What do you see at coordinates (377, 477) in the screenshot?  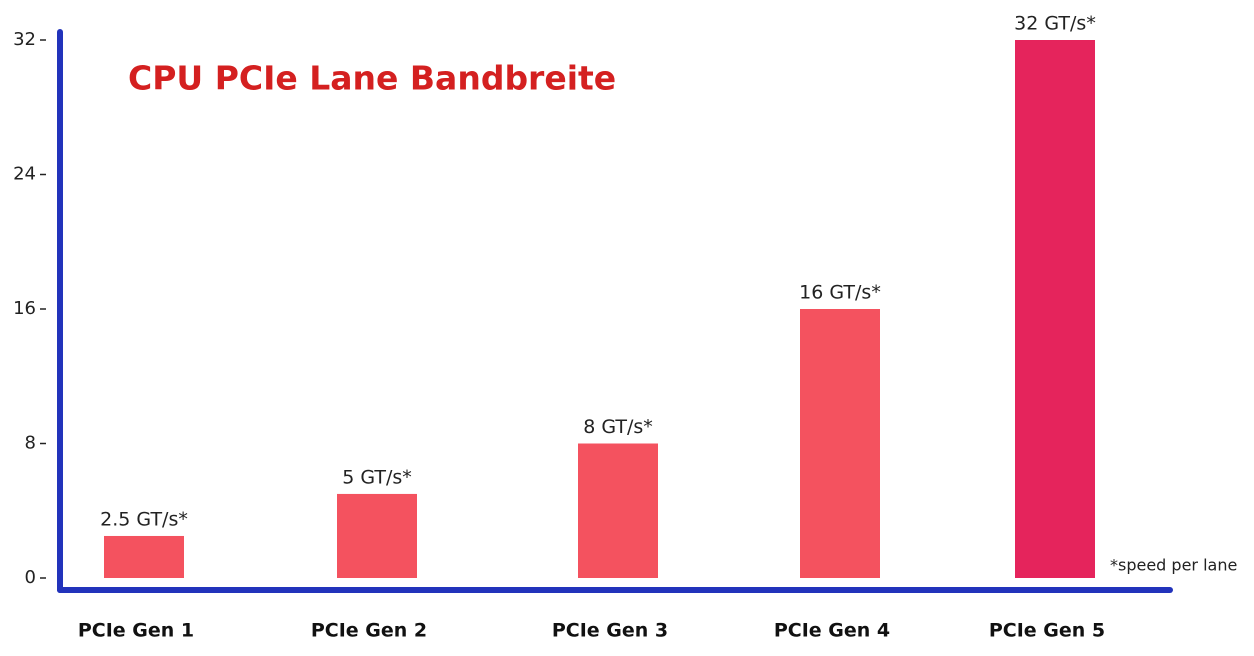 I see `value-label: 5 GT/s*` at bounding box center [377, 477].